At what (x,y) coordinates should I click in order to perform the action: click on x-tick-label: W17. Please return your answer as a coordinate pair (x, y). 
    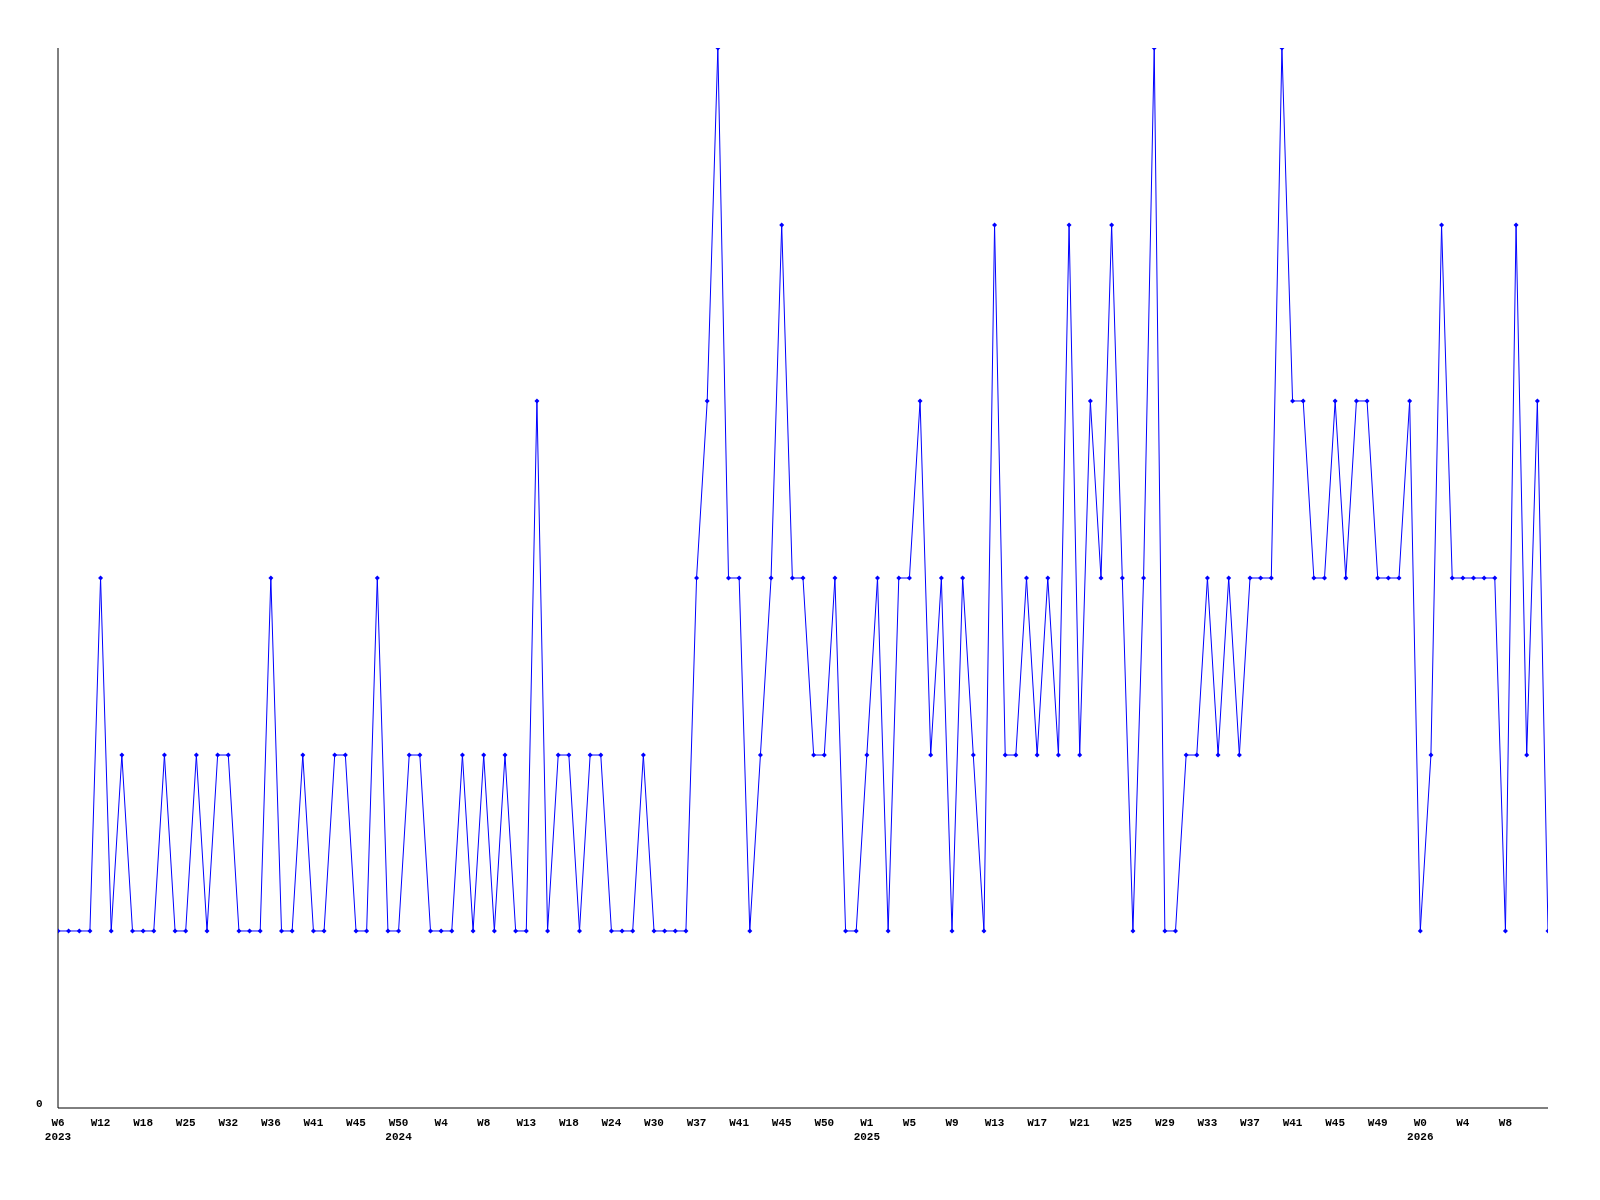
    Looking at the image, I should click on (1037, 1123).